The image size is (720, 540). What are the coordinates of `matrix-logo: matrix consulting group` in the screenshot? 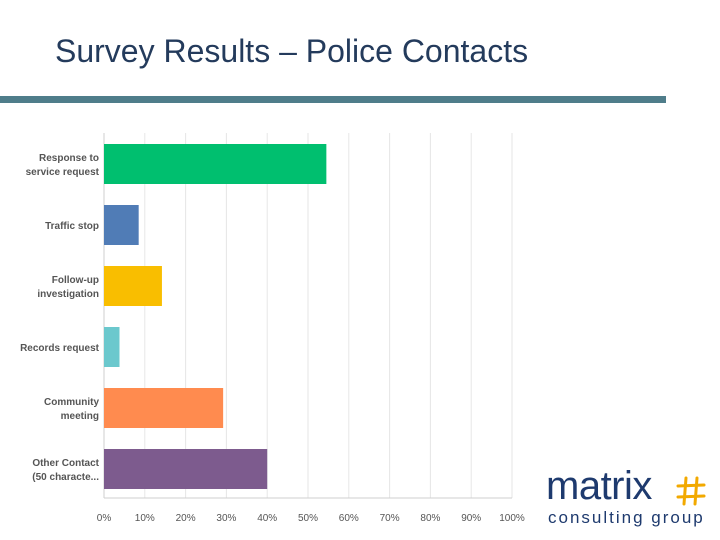 It's located at (631, 498).